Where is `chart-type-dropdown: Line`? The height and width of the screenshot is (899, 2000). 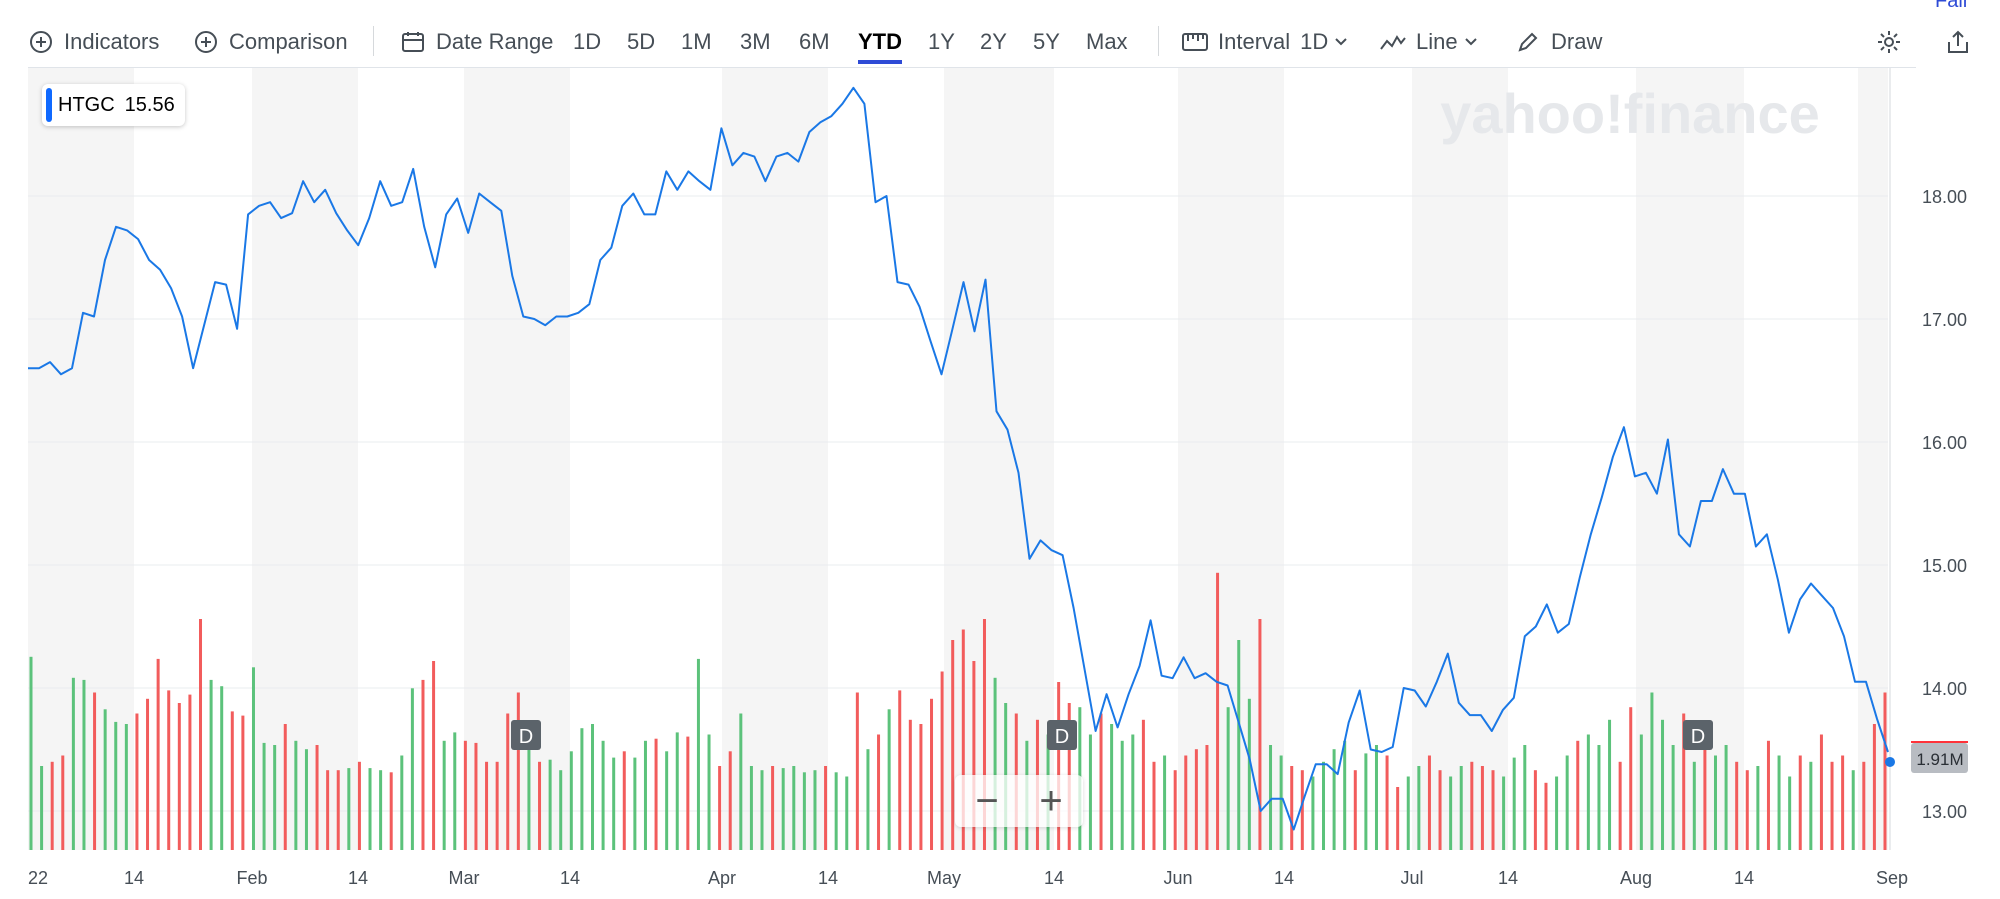 chart-type-dropdown: Line is located at coordinates (1429, 42).